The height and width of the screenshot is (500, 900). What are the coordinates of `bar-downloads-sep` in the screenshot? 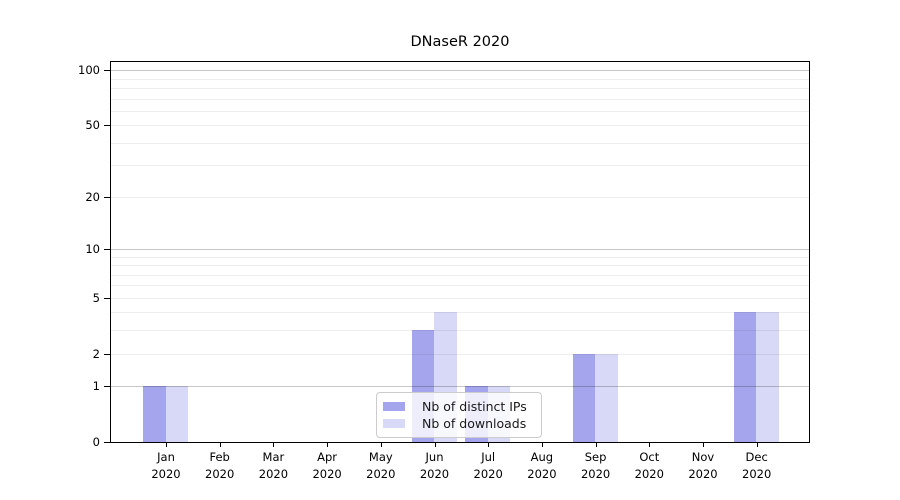 It's located at (606, 397).